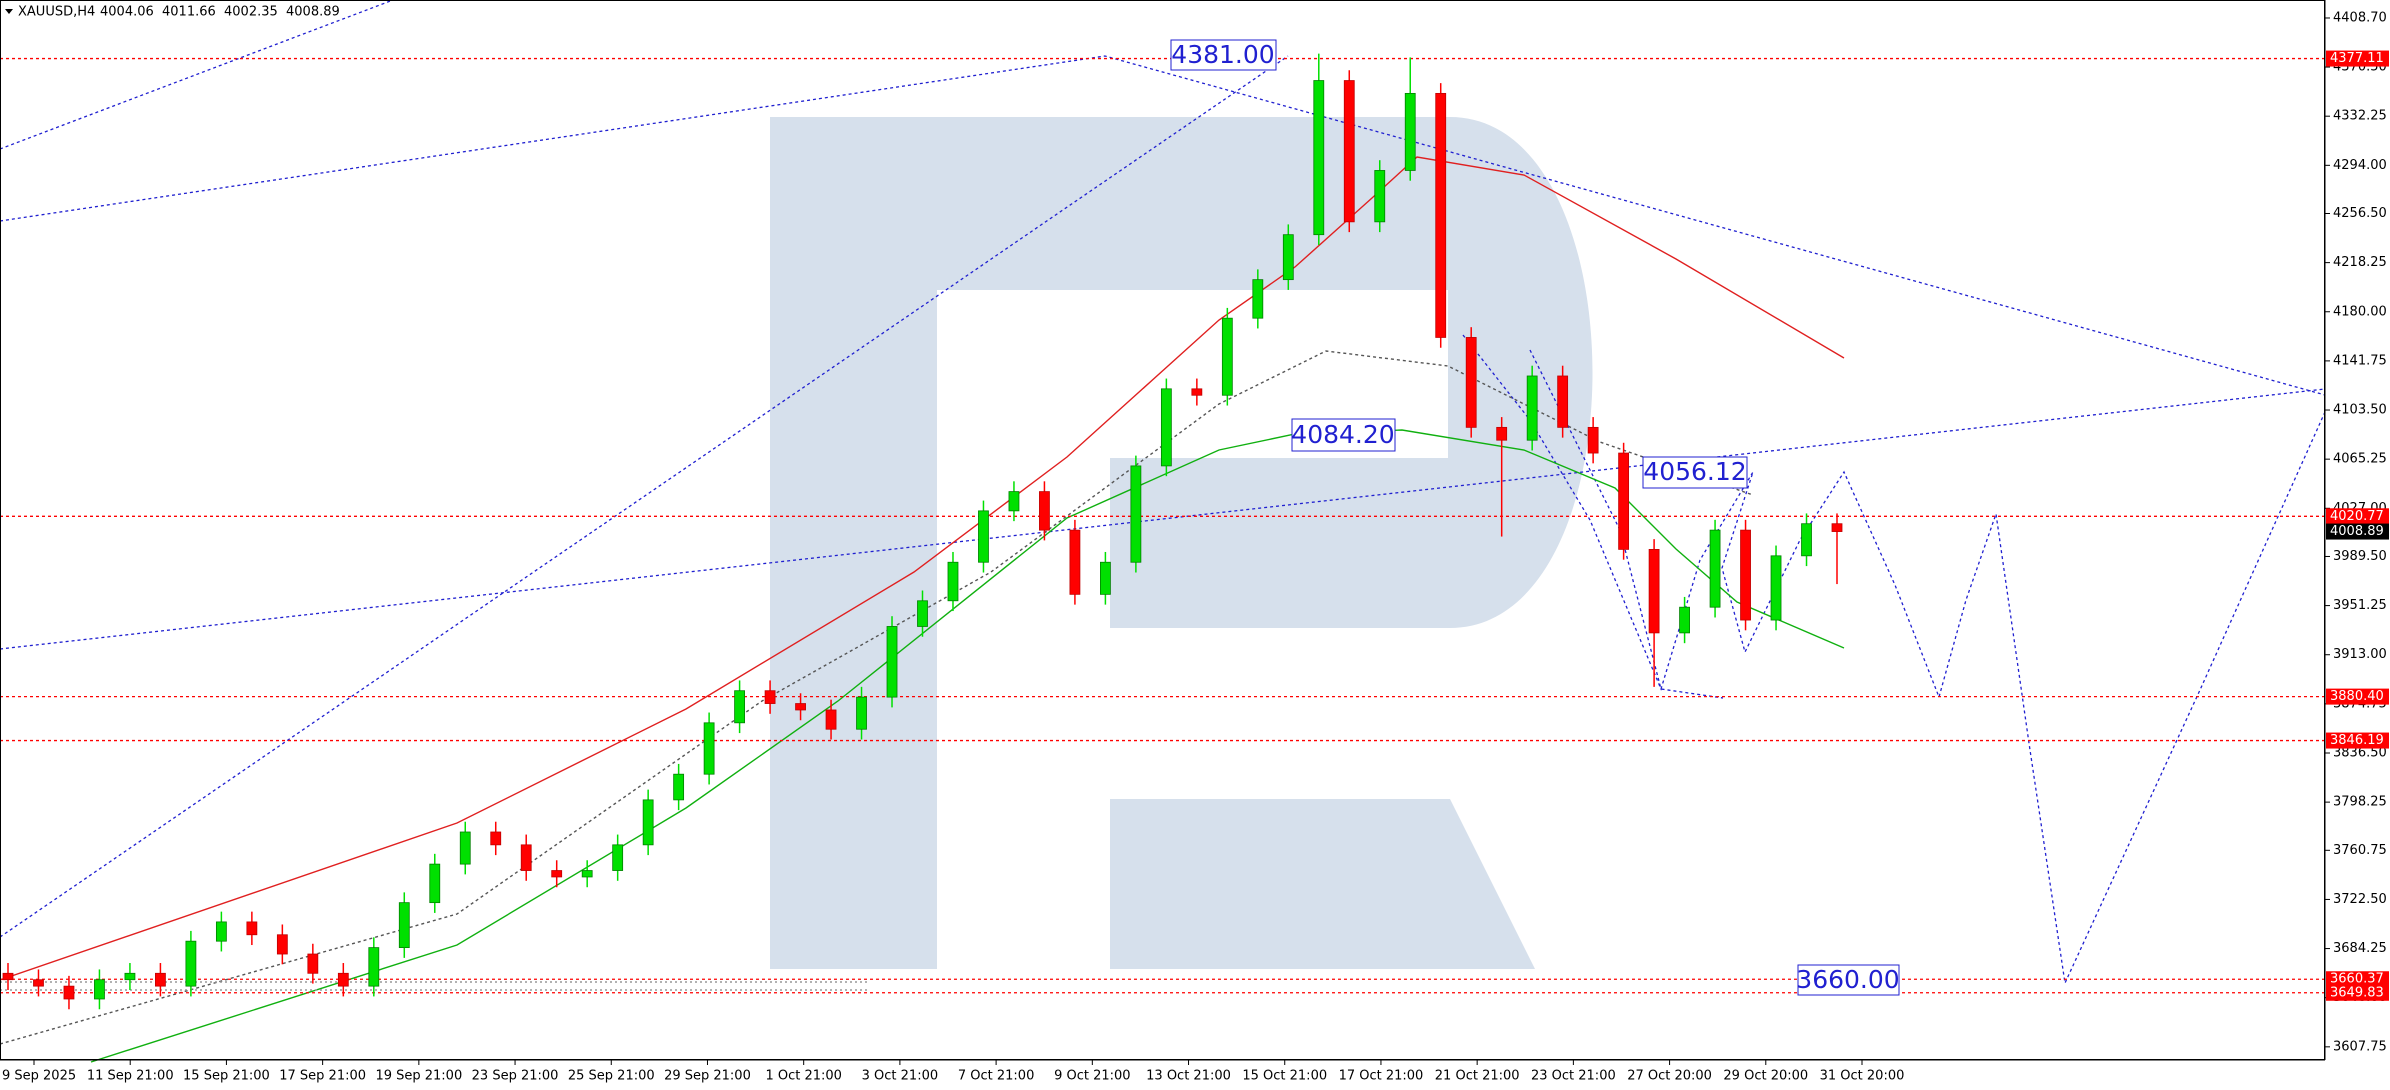 This screenshot has width=2390, height=1090. Describe the element at coordinates (1381, 1076) in the screenshot. I see `x-tick-label: 17 Oct 21:00` at that location.